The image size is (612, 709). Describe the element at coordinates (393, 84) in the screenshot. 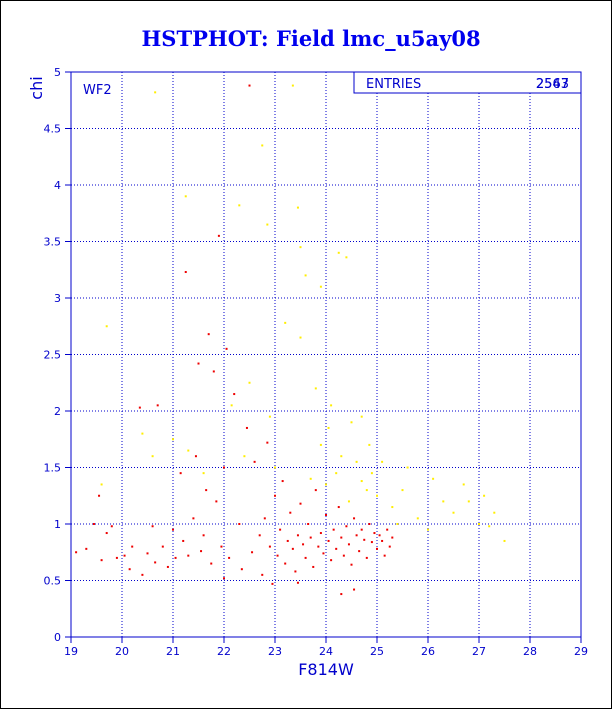

I see `stats-label: ENTRIES` at that location.